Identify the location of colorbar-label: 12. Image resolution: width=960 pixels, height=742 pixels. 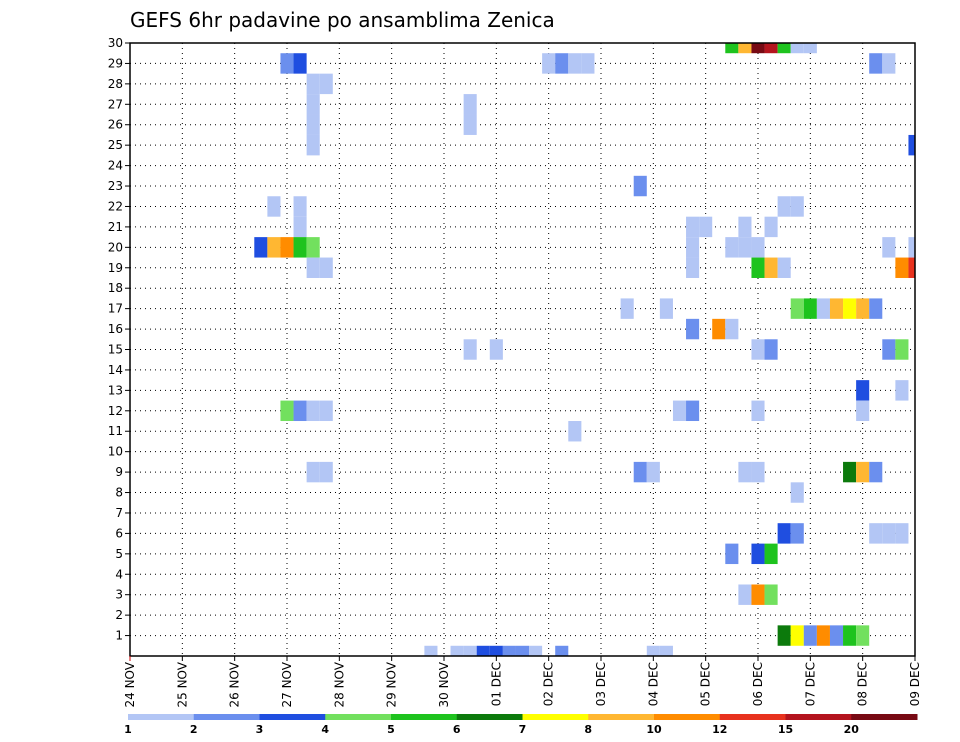
(719, 729).